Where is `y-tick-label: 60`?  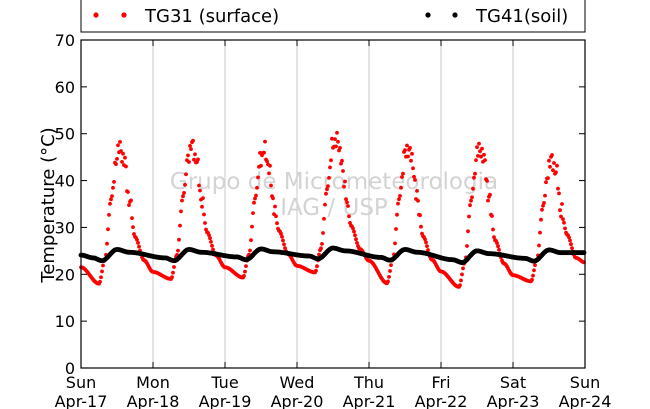 y-tick-label: 60 is located at coordinates (65, 87).